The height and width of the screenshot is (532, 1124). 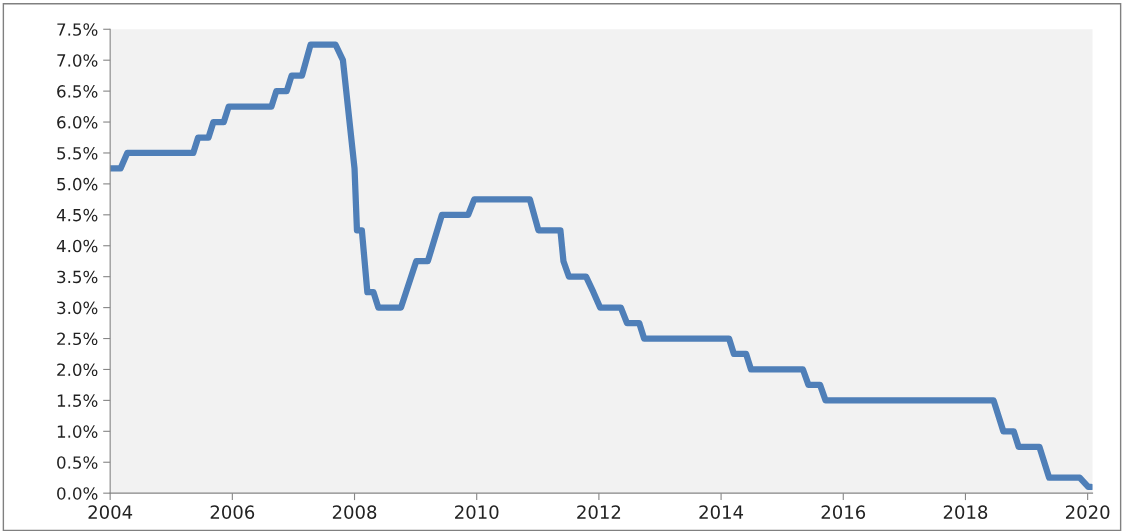 I want to click on y-tick-label: 7.5%, so click(x=77, y=29).